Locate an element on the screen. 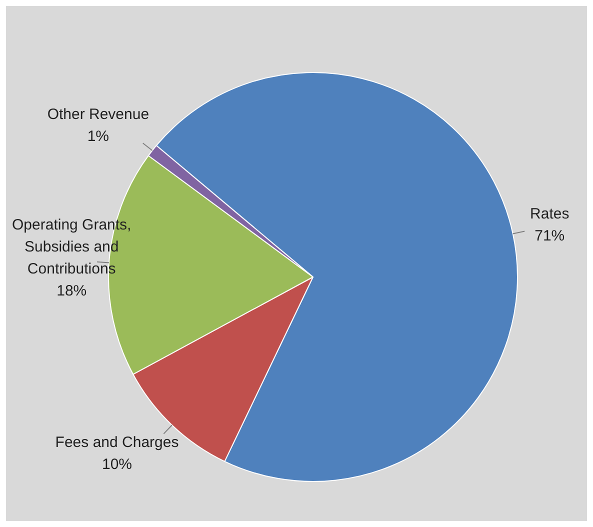 The height and width of the screenshot is (527, 593). slice-label: Other Revenue is located at coordinates (98, 114).